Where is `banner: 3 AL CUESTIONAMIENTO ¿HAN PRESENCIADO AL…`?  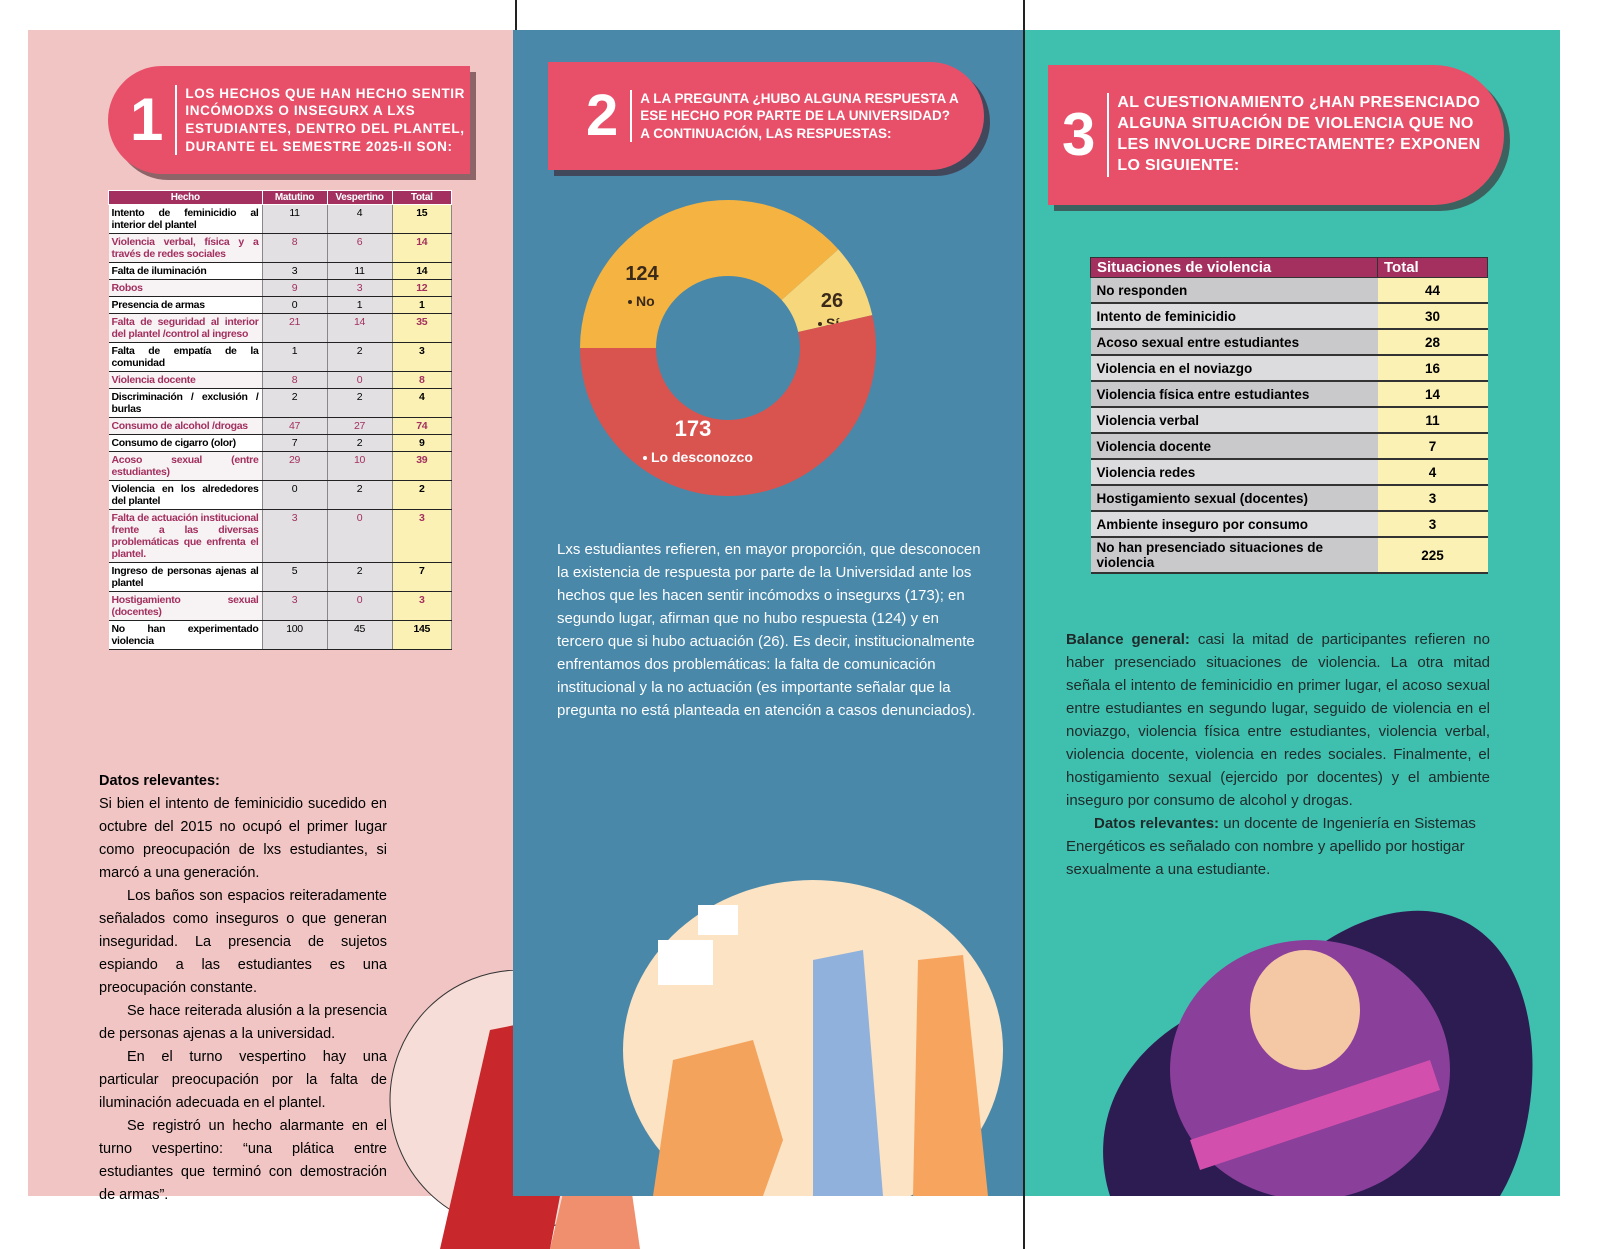
banner: 3 AL CUESTIONAMIENTO ¿HAN PRESENCIADO AL… is located at coordinates (1276, 135).